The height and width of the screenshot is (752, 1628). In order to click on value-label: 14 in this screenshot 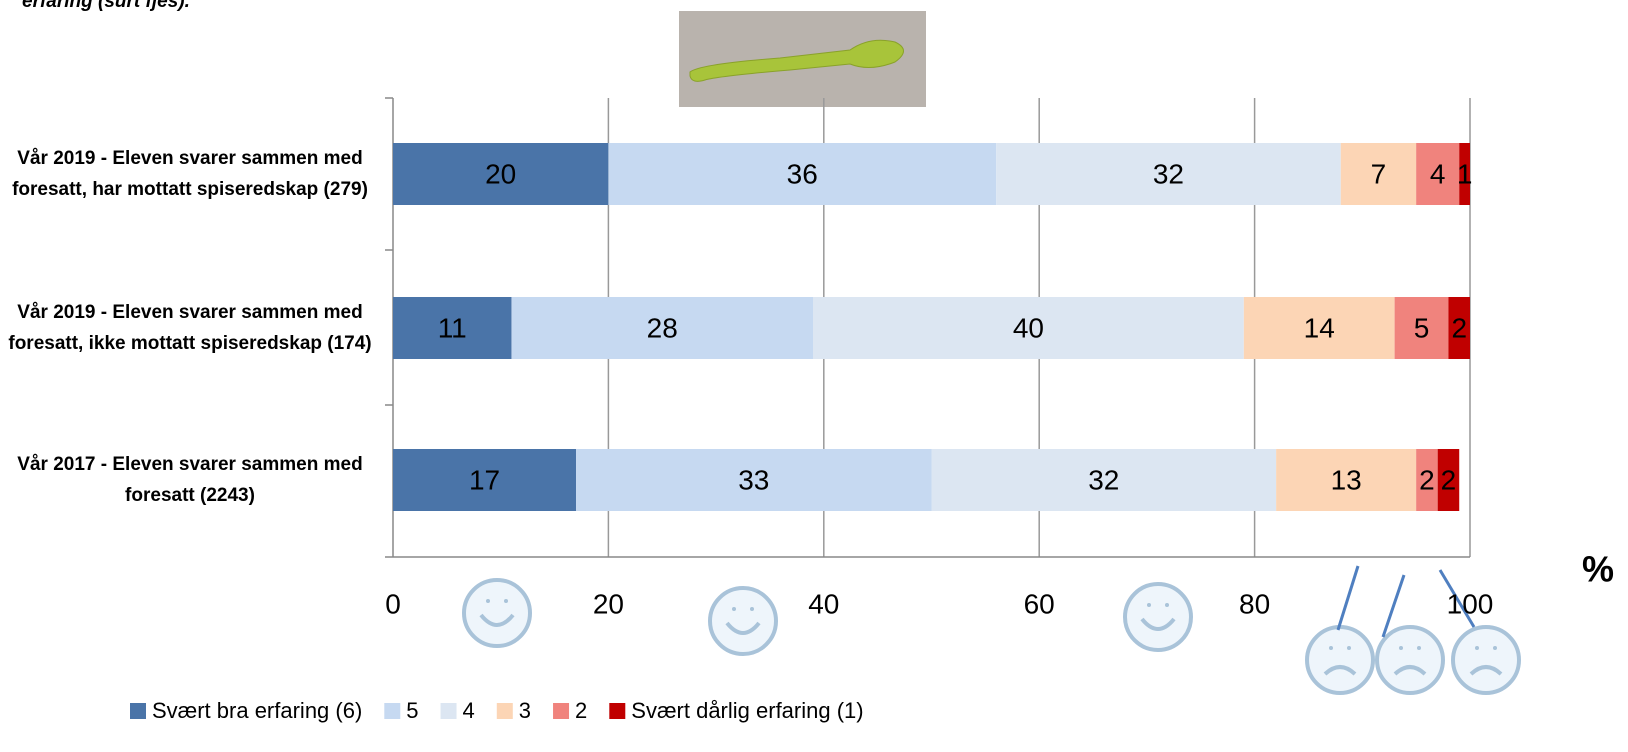, I will do `click(1319, 327)`.